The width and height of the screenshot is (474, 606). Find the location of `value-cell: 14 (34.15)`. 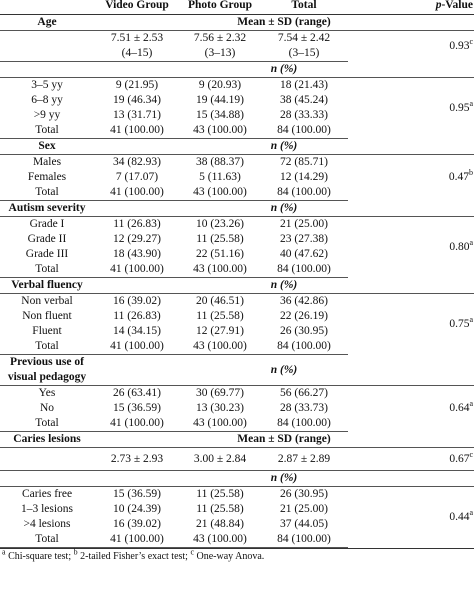

value-cell: 14 (34.15) is located at coordinates (137, 331).